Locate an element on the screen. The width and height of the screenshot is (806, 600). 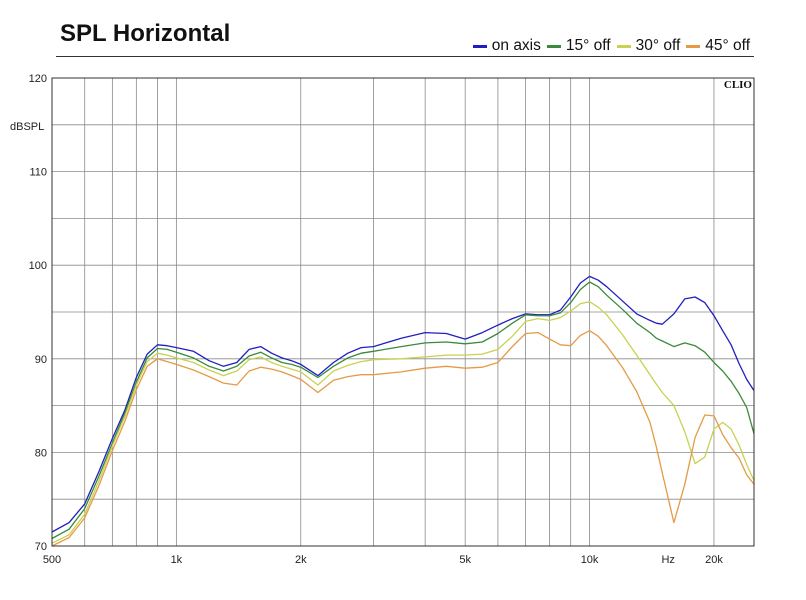
x-tick-label: 5k is located at coordinates (465, 560).